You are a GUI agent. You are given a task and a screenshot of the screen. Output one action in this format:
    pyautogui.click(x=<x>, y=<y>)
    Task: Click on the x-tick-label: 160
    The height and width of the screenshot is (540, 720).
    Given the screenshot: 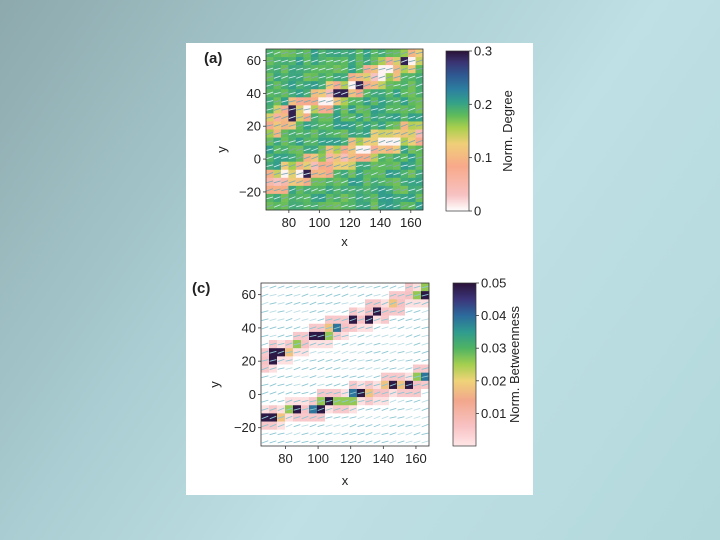 What is the action you would take?
    pyautogui.click(x=411, y=222)
    